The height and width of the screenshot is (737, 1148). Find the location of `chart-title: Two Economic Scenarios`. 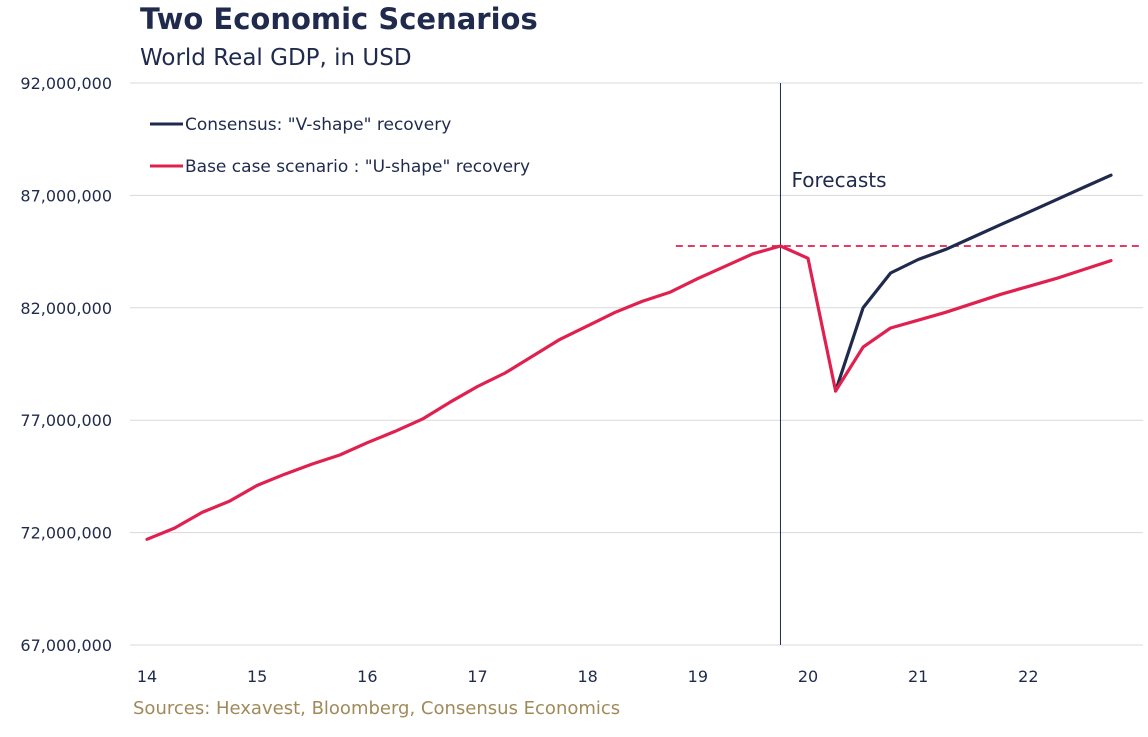

chart-title: Two Economic Scenarios is located at coordinates (339, 19).